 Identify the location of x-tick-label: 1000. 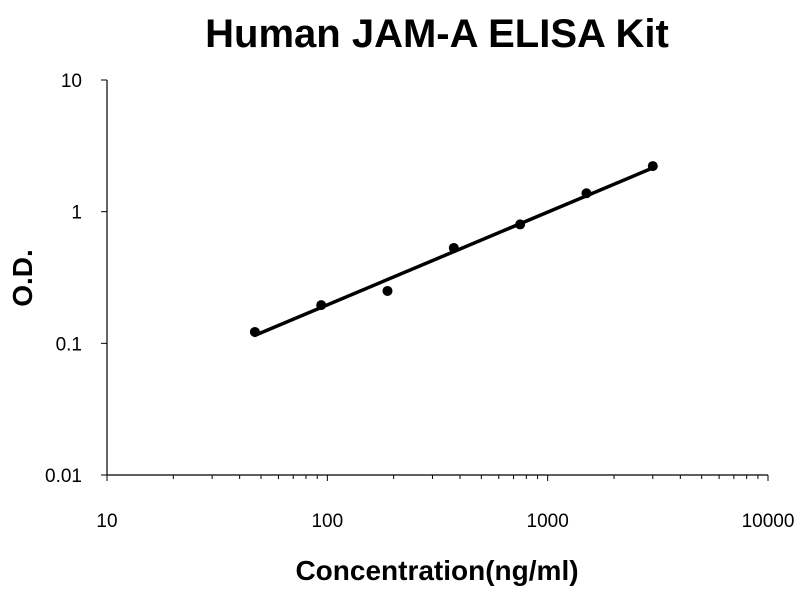
(548, 521).